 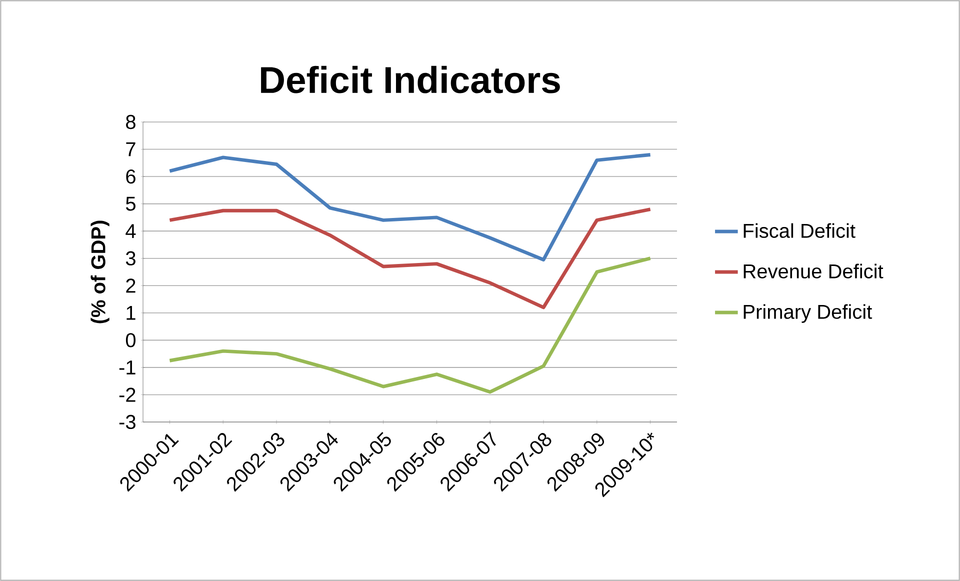 I want to click on y-tick-label: 6, so click(x=131, y=176).